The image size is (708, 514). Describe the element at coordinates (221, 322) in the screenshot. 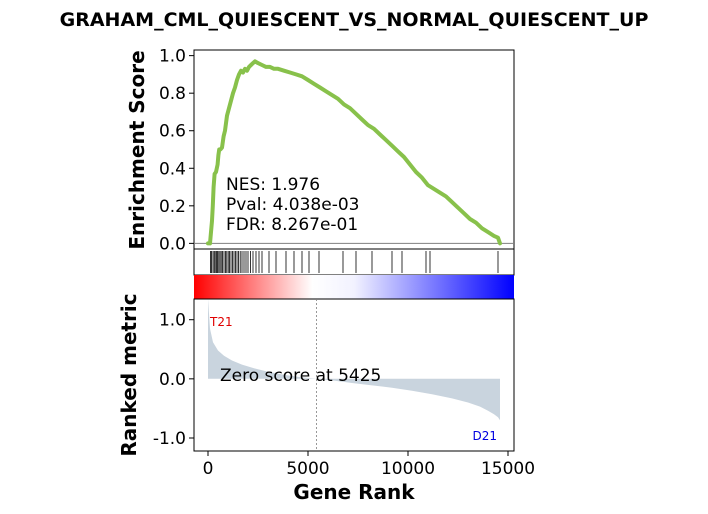

I see `high-class-label: T21` at that location.